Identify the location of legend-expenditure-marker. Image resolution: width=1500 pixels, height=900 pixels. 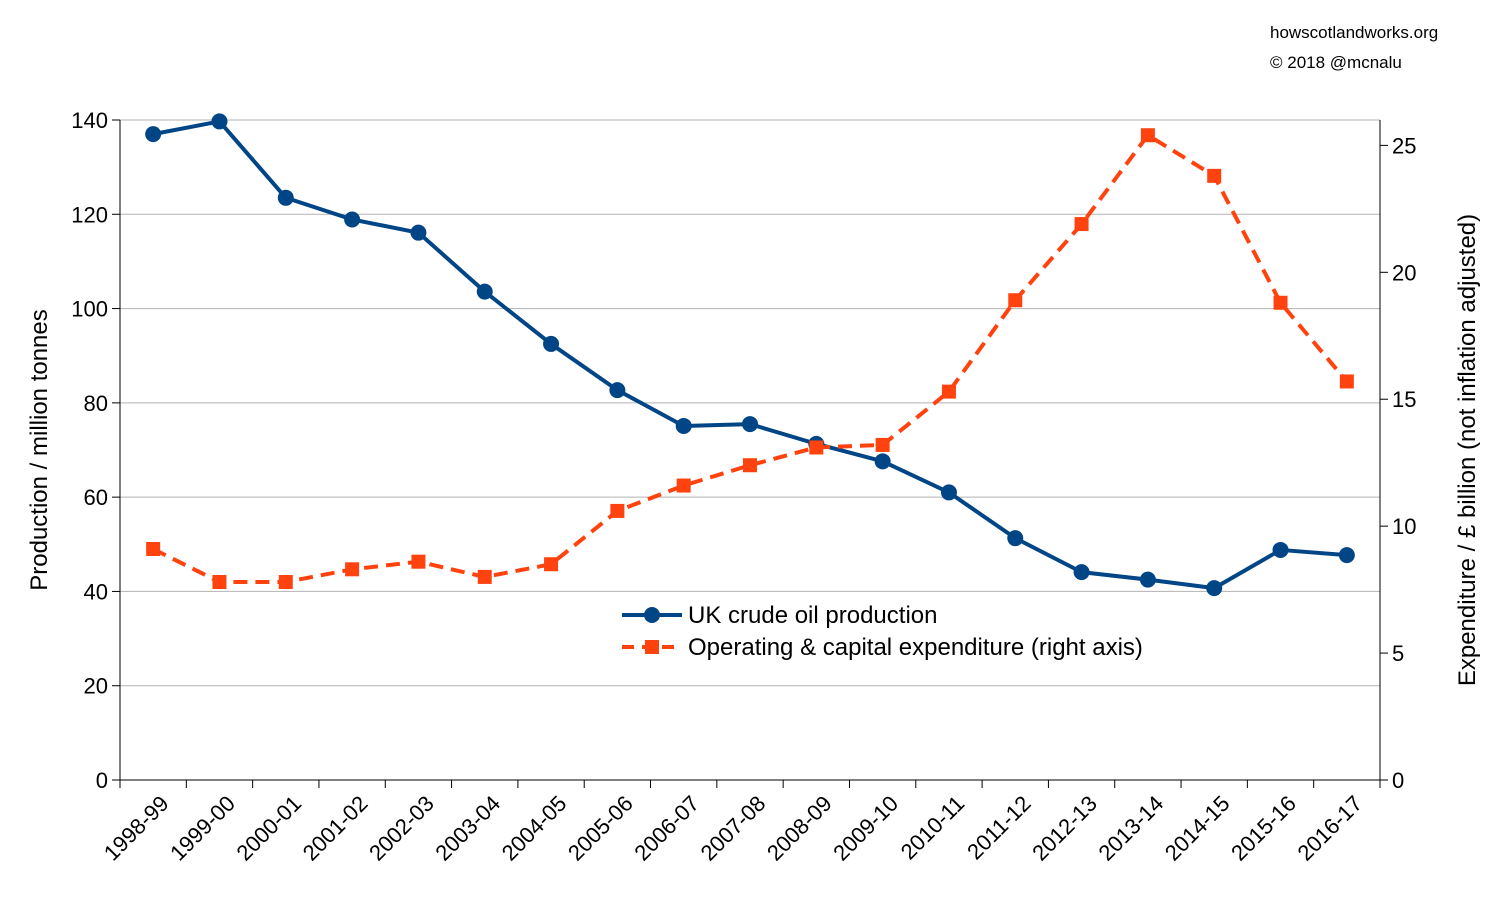
(652, 647).